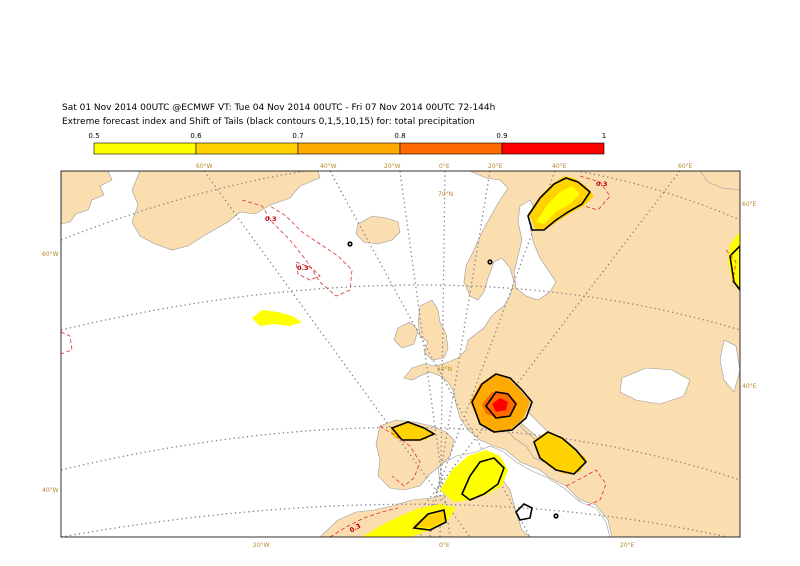  Describe the element at coordinates (433, 330) in the screenshot. I see `great-britain` at that location.